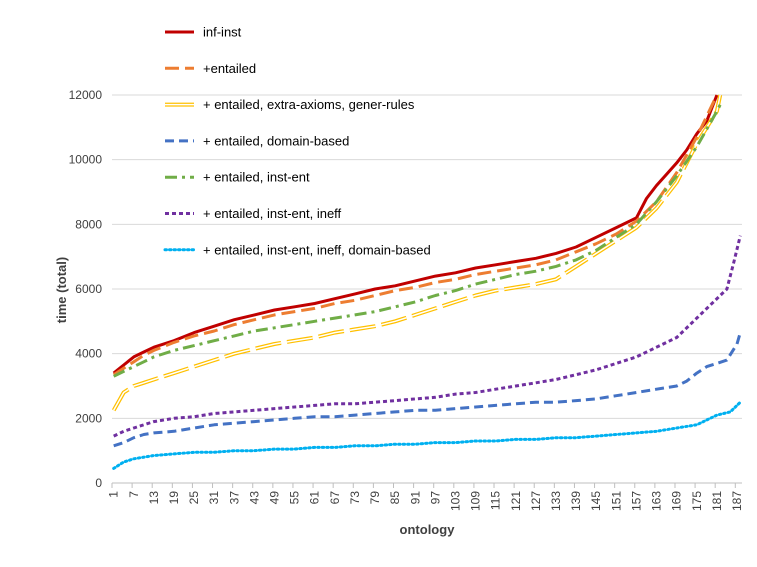 This screenshot has width=757, height=567. I want to click on x-tick-label: 109, so click(476, 501).